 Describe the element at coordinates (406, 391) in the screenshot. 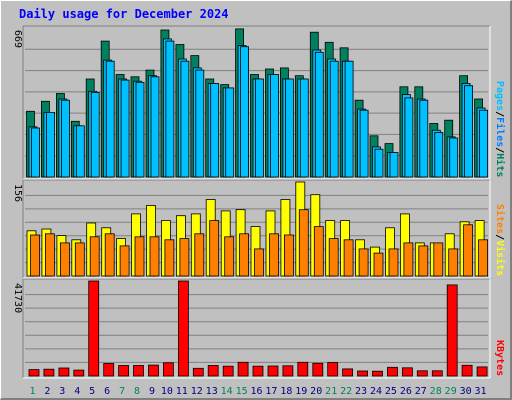

I see `day-label: 26` at that location.